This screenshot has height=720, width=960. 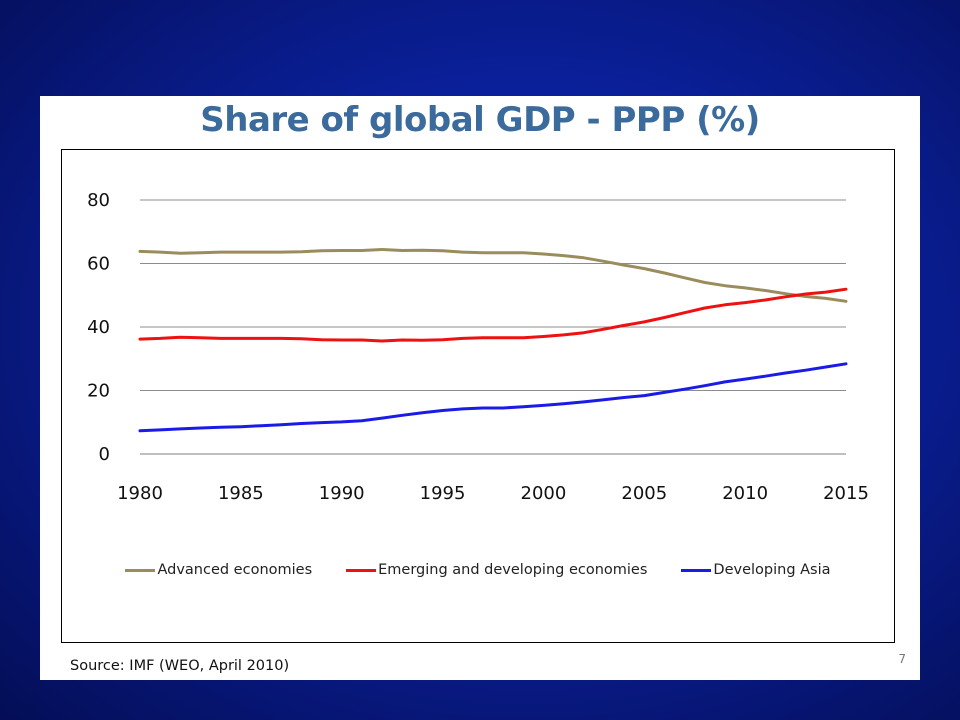 I want to click on legend-item: Emerging and developing economies, so click(x=496, y=570).